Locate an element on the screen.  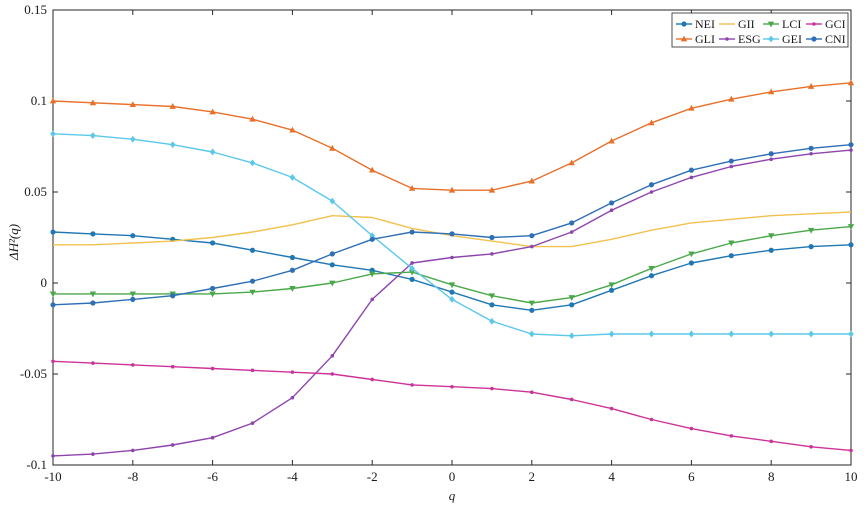
legend-label-gli: GLI is located at coordinates (705, 39).